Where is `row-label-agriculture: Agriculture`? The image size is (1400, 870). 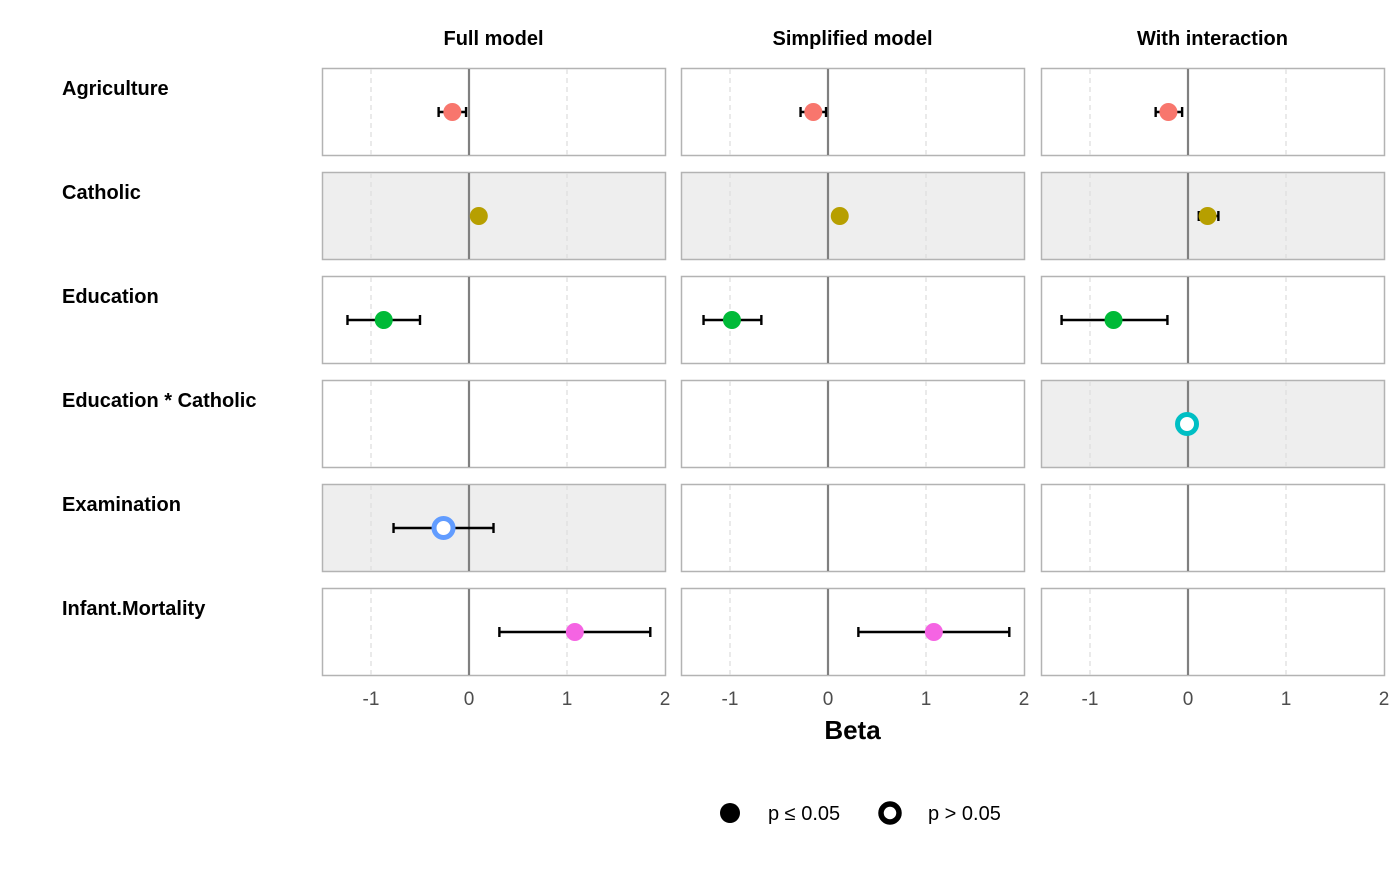 row-label-agriculture: Agriculture is located at coordinates (115, 89).